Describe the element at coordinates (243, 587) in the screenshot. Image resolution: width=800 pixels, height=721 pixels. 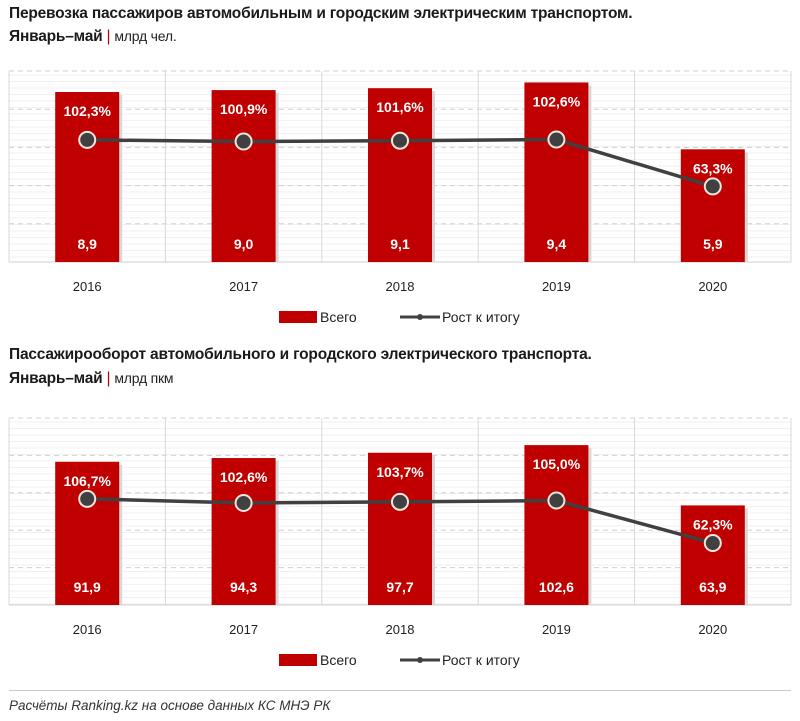
I see `bar-value-label: 94,3` at that location.